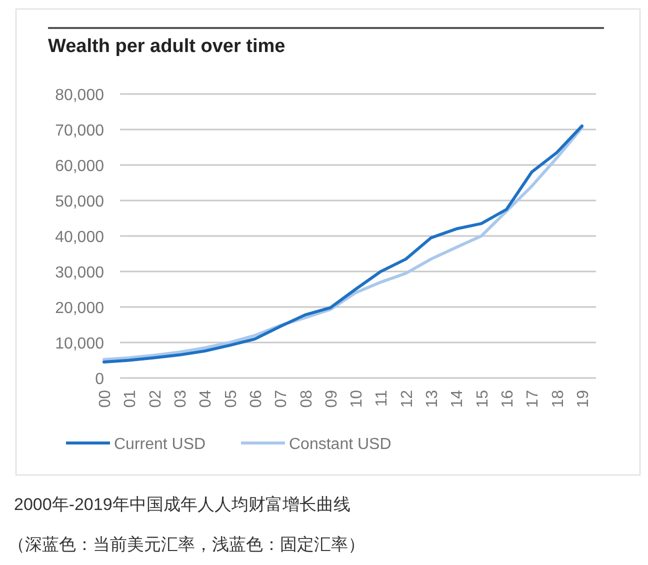 This screenshot has height=565, width=648. Describe the element at coordinates (508, 399) in the screenshot. I see `x-tick-label: 16` at that location.